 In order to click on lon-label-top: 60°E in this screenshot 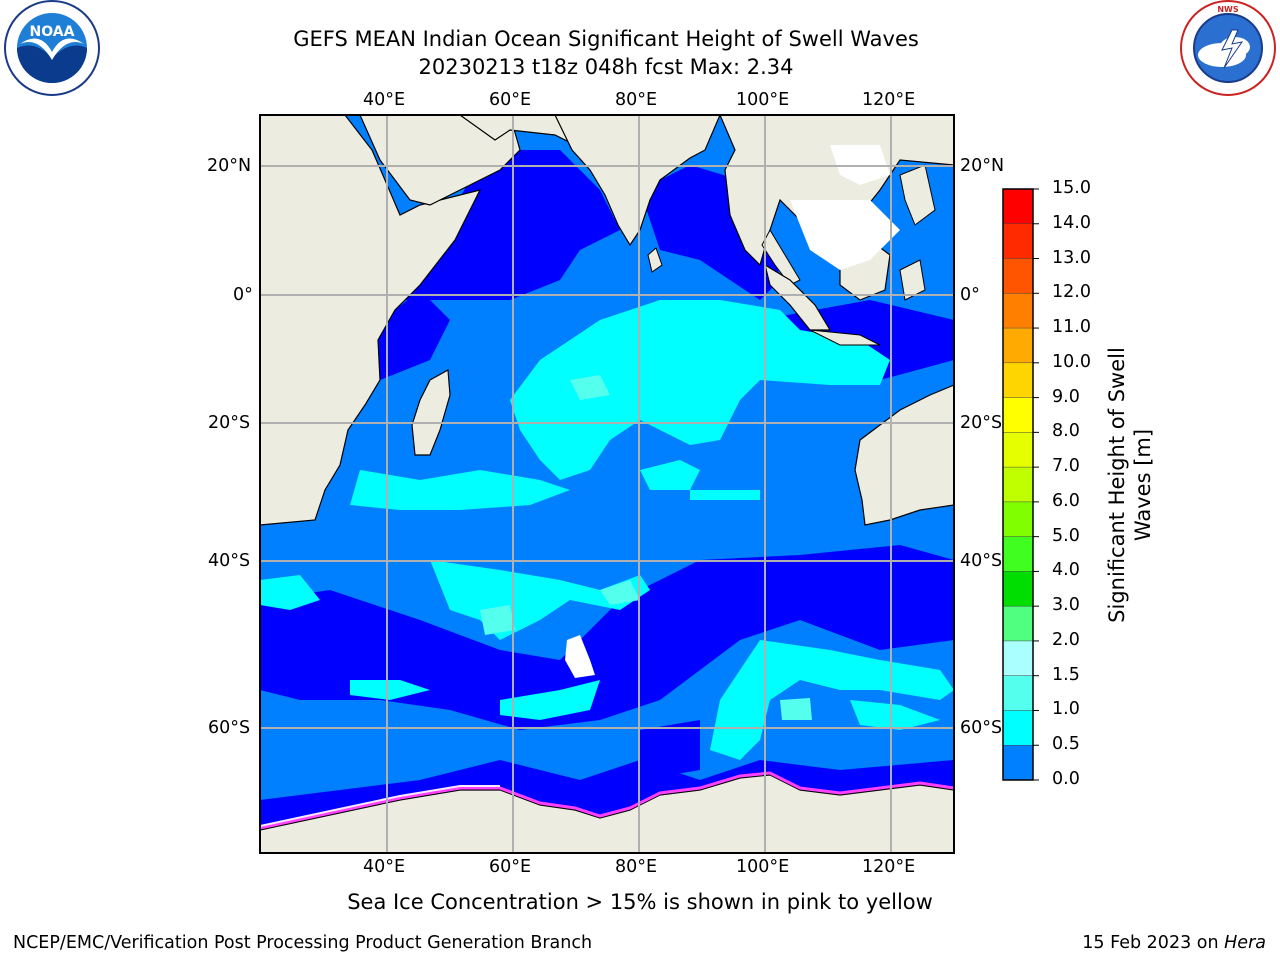, I will do `click(510, 100)`.